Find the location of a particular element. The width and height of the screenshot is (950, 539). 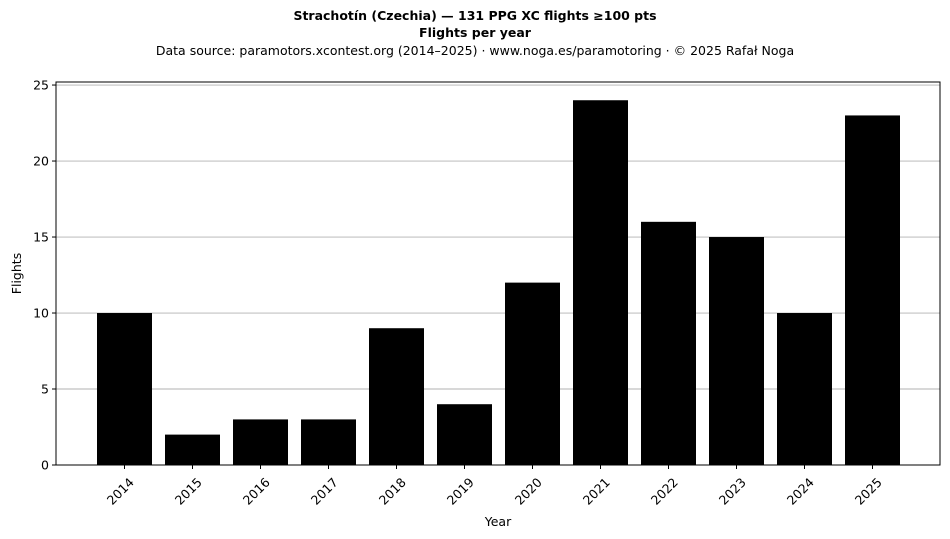

x-tick-label: 2024 is located at coordinates (800, 491).